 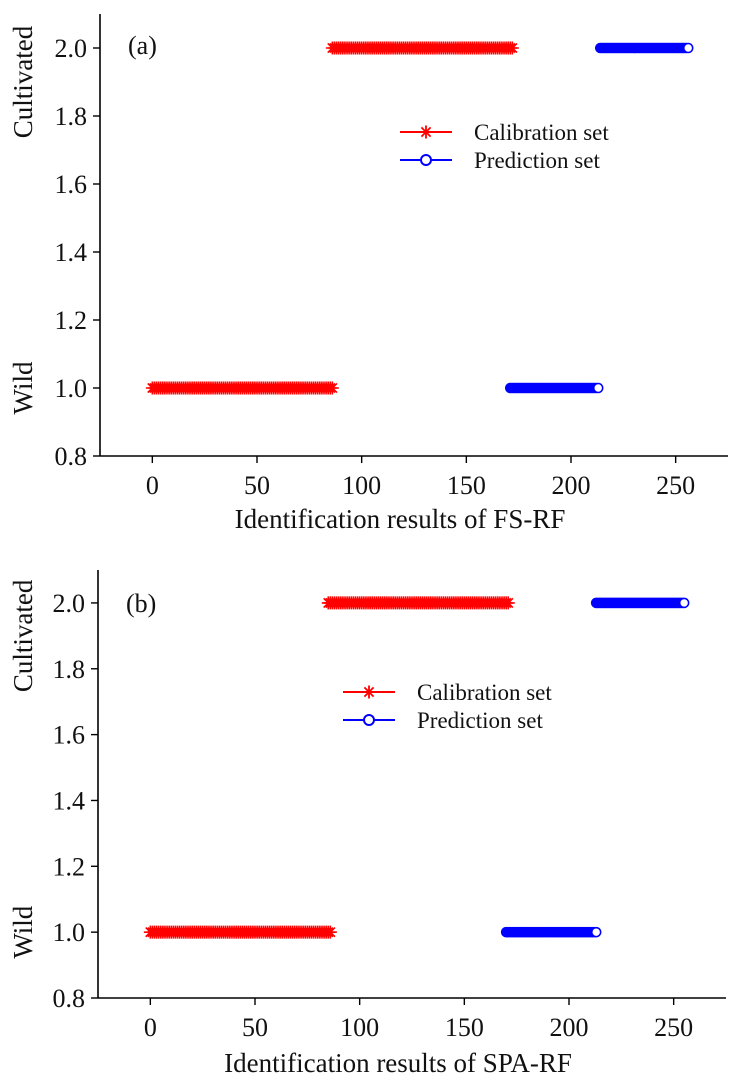 What do you see at coordinates (400, 519) in the screenshot?
I see `x-axis-title: Identification results of FS-RF` at bounding box center [400, 519].